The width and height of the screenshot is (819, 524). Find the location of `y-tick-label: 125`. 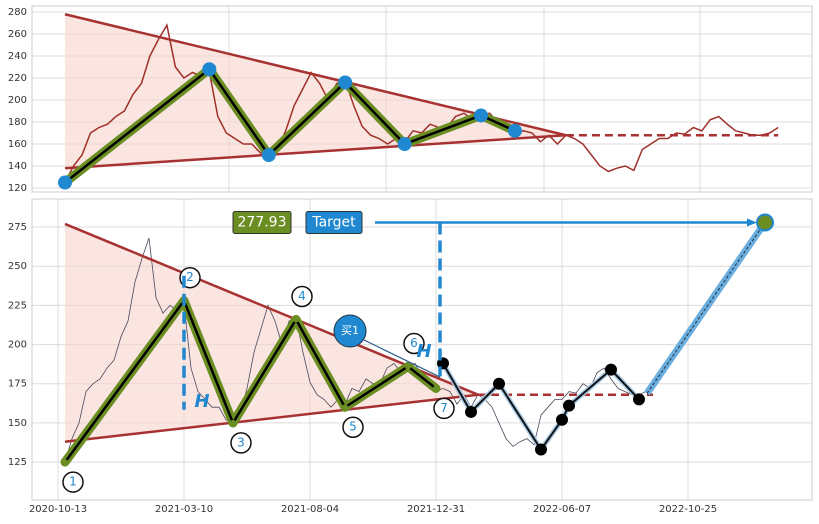

y-tick-label: 125 is located at coordinates (17, 462).